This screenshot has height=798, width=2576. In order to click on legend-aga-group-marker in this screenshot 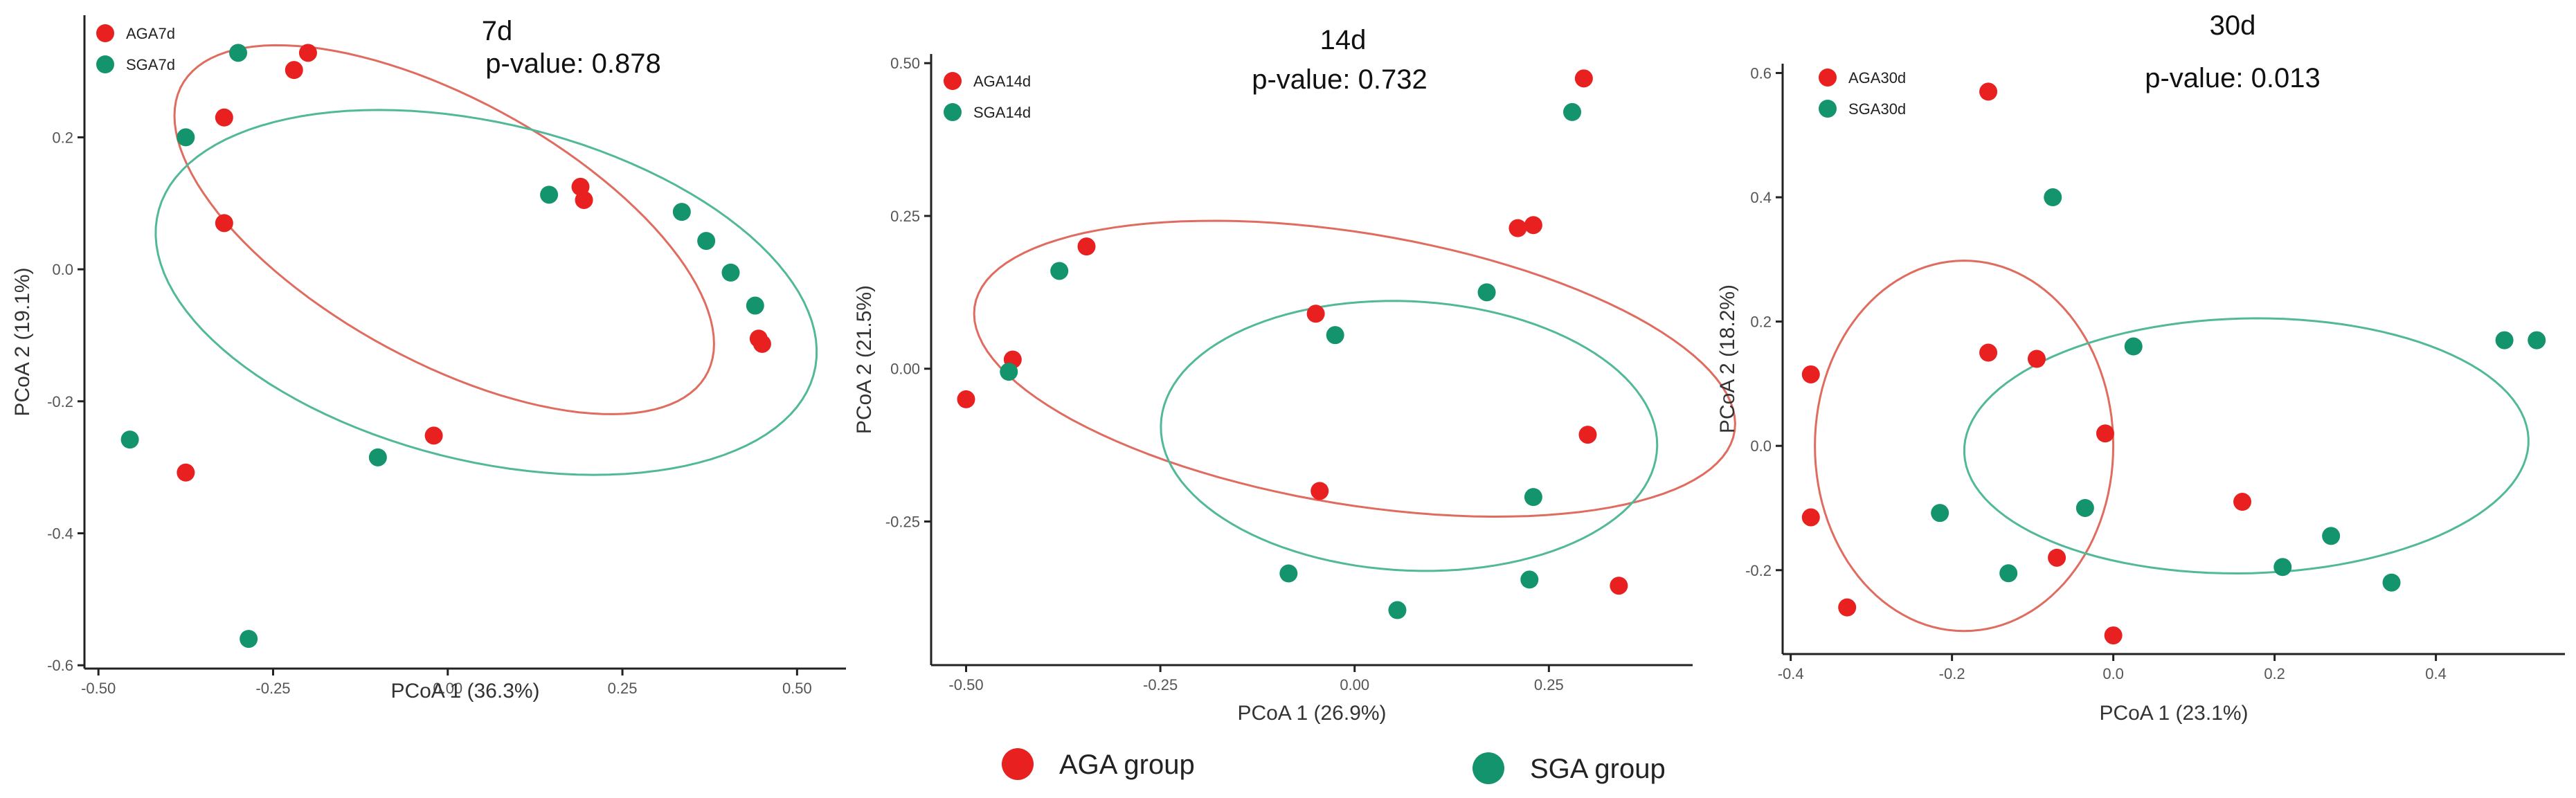, I will do `click(1018, 764)`.